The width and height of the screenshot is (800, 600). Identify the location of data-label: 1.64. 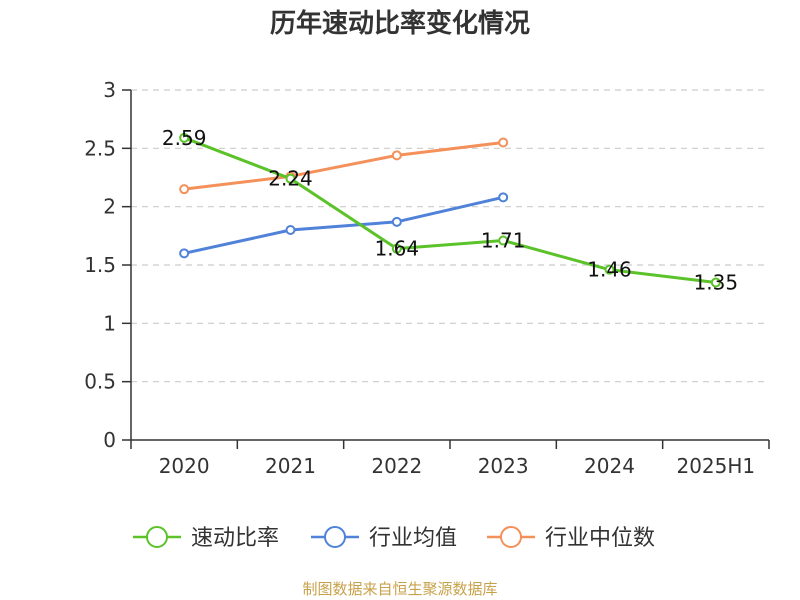
(397, 249).